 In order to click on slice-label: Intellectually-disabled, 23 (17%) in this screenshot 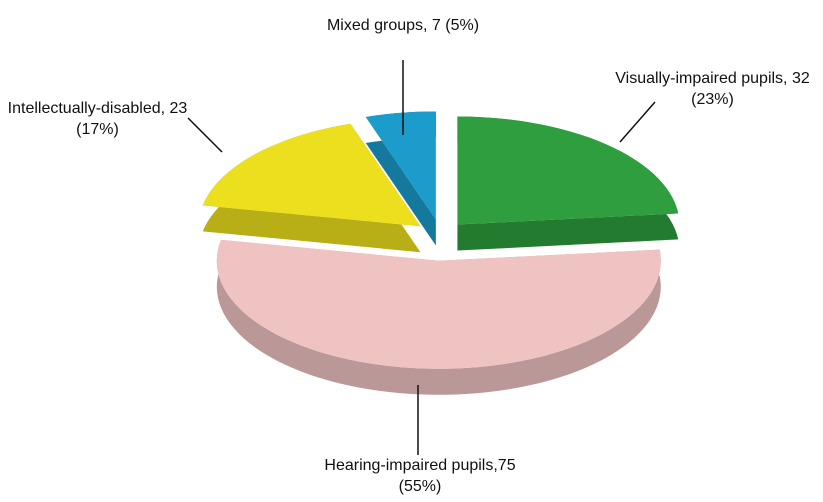, I will do `click(97, 119)`.